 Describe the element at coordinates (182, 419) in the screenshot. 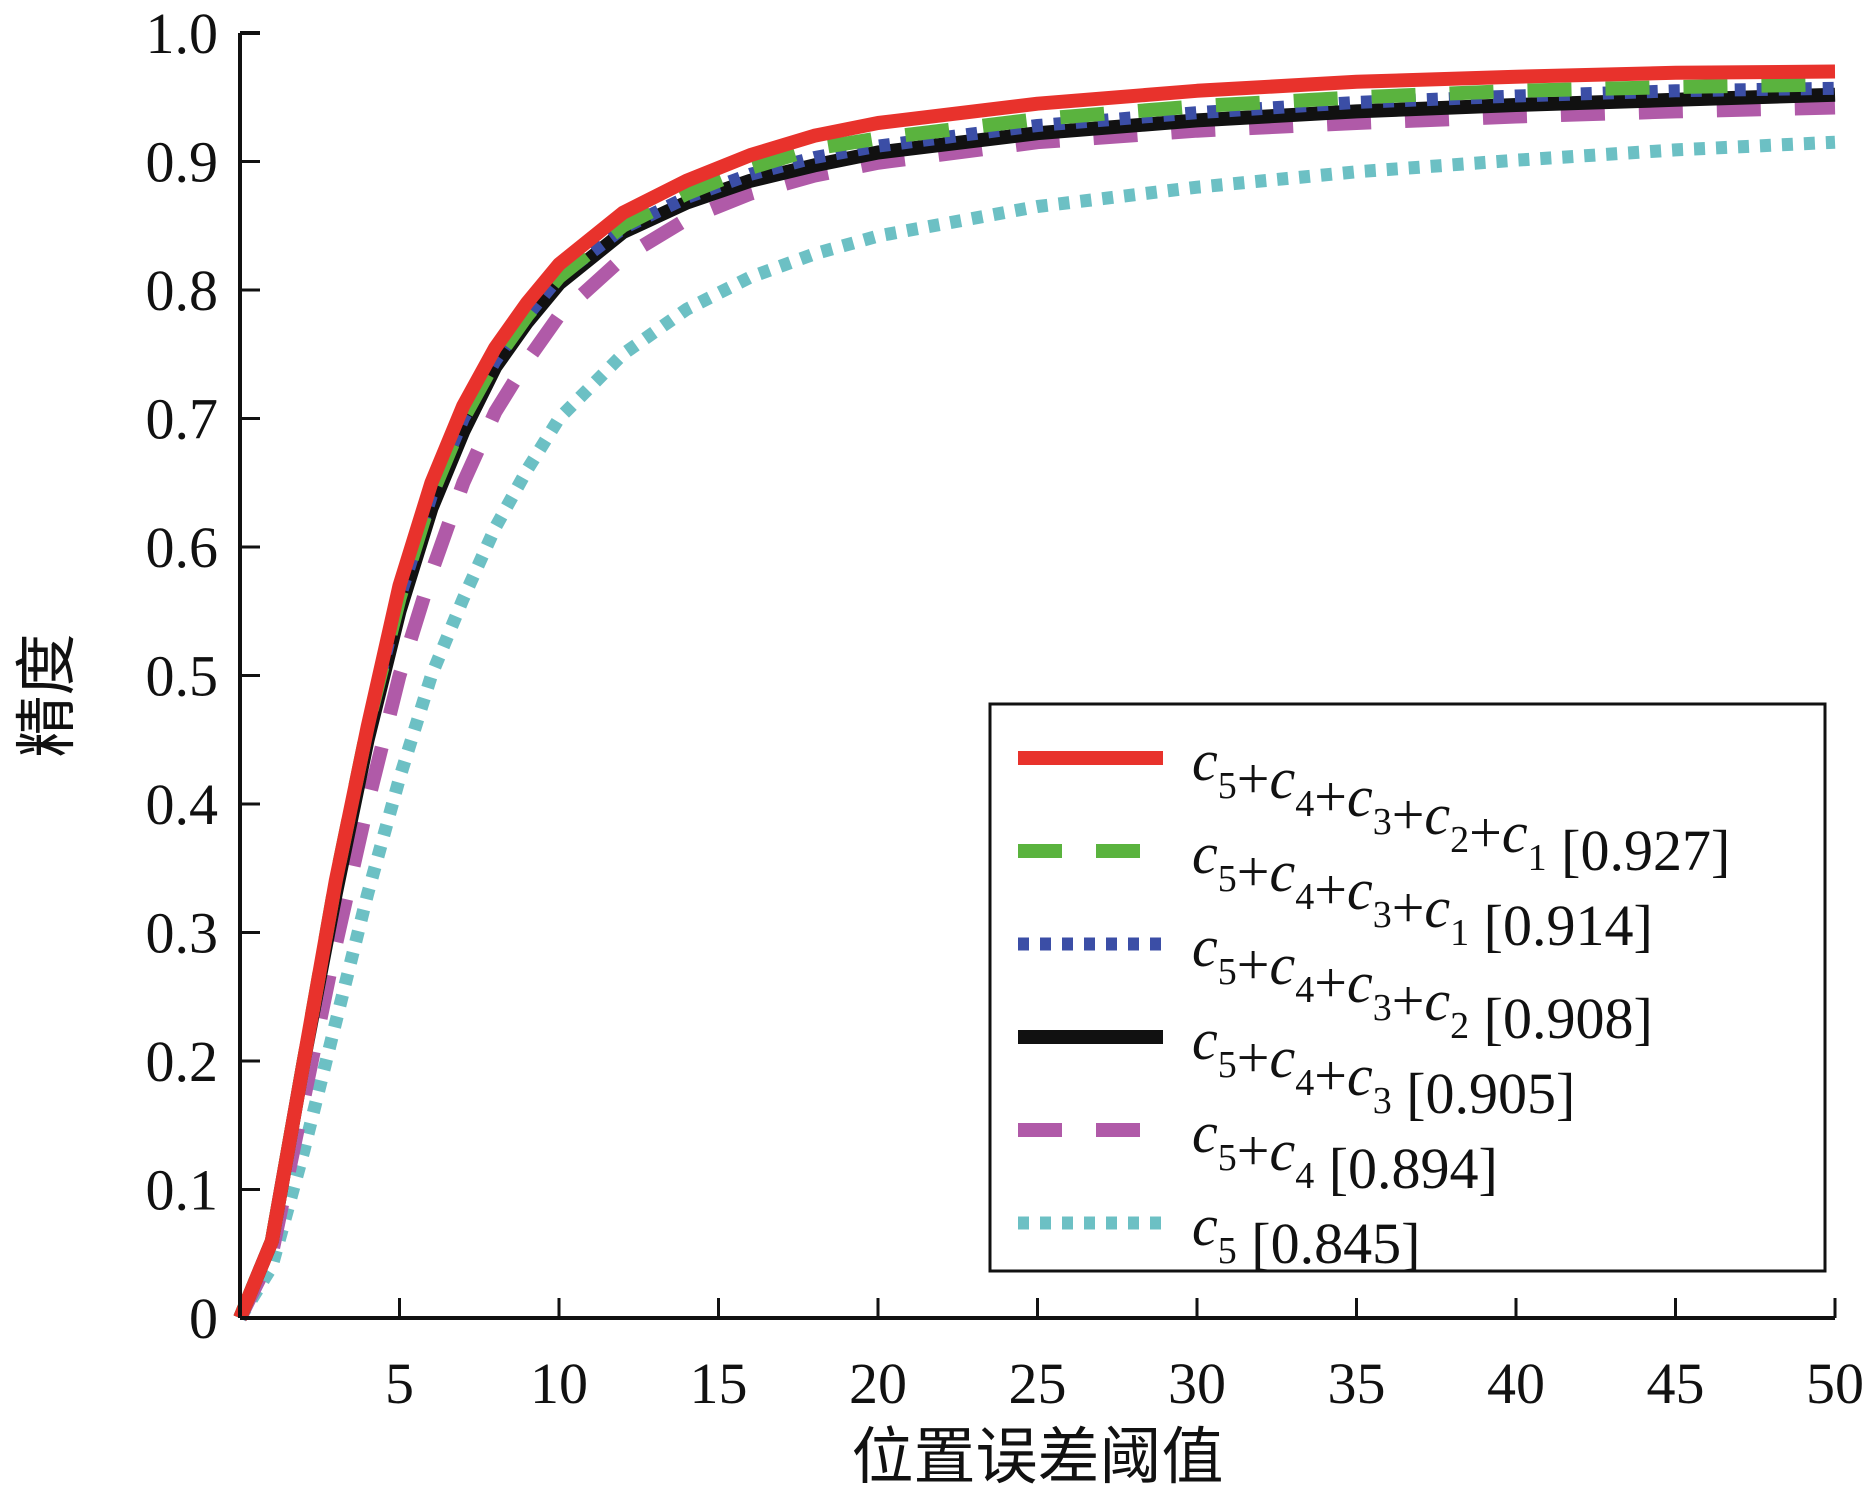

I see `y-tick-label: 0.7` at that location.